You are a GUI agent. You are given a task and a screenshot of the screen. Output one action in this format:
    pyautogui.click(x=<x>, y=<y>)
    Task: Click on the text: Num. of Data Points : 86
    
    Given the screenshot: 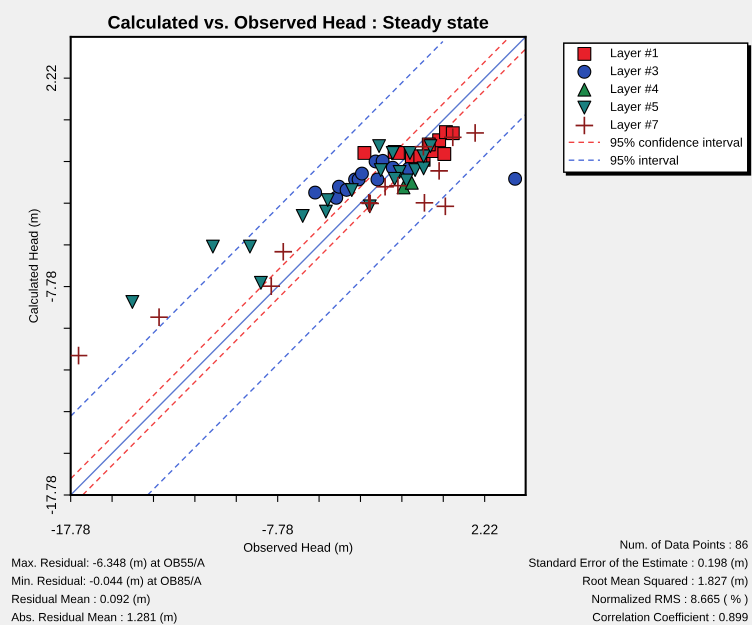 What is the action you would take?
    pyautogui.click(x=684, y=544)
    